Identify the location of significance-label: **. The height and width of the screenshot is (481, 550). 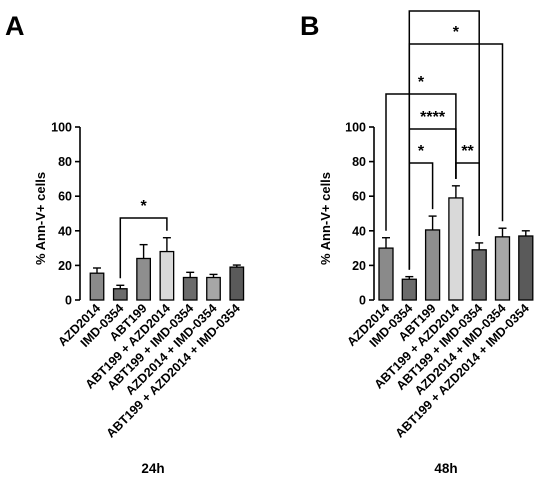
(467, 151).